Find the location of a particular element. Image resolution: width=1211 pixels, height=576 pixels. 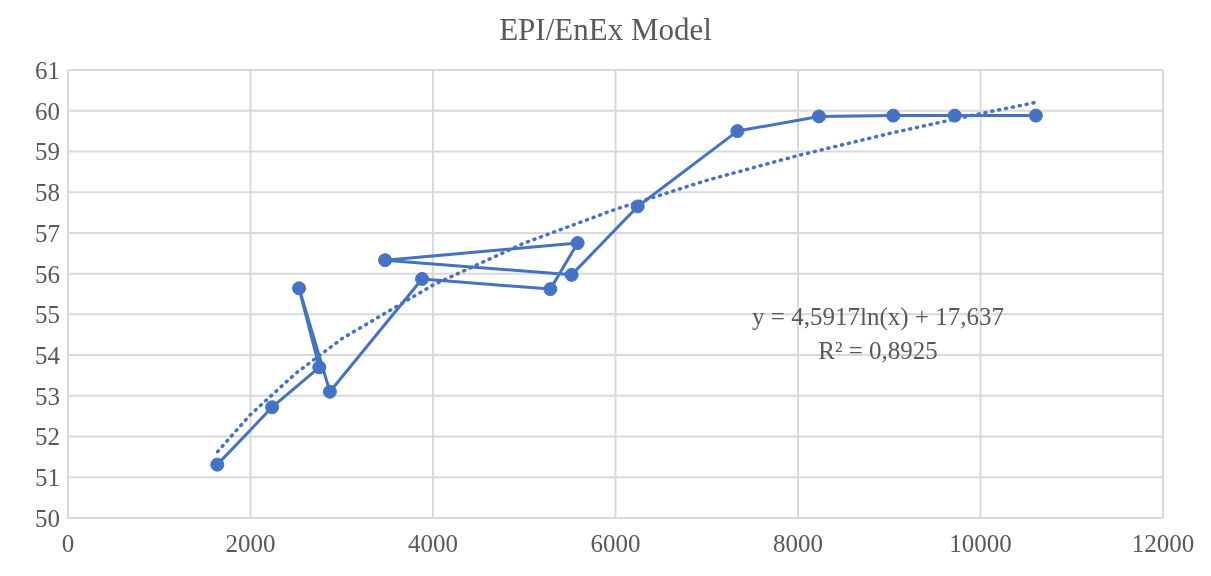

chart-title: EPI/EnEx Model is located at coordinates (605, 30).